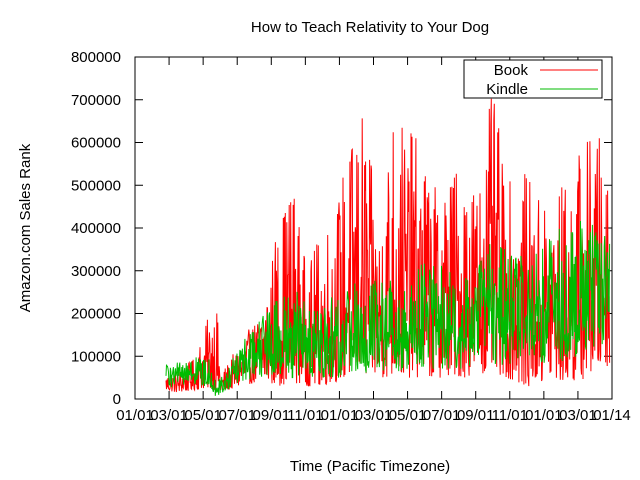 The height and width of the screenshot is (480, 640). Describe the element at coordinates (612, 415) in the screenshot. I see `x-tick-label: 01/14` at that location.